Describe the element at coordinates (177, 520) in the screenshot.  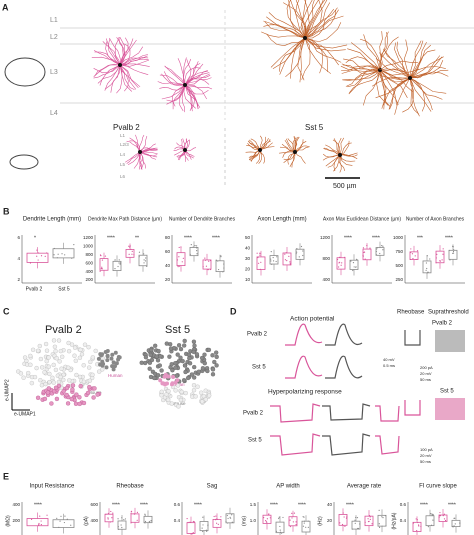
I see `y-tick-label: 0.4` at that location.